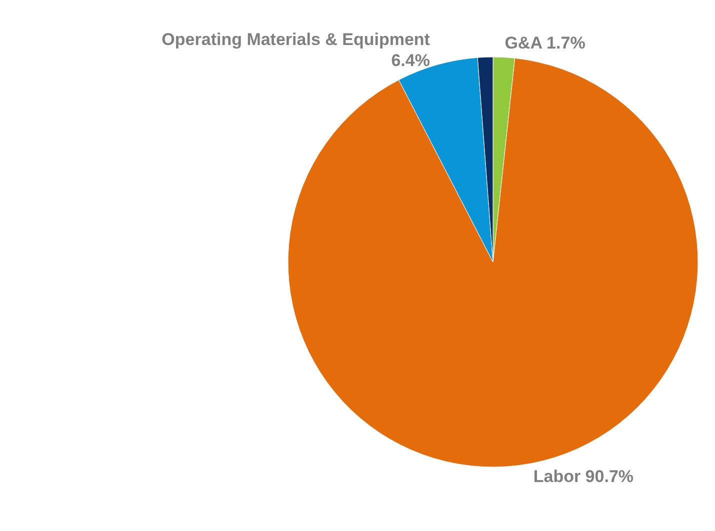  Describe the element at coordinates (583, 476) in the screenshot. I see `slice-label: Labor 90.7%` at that location.